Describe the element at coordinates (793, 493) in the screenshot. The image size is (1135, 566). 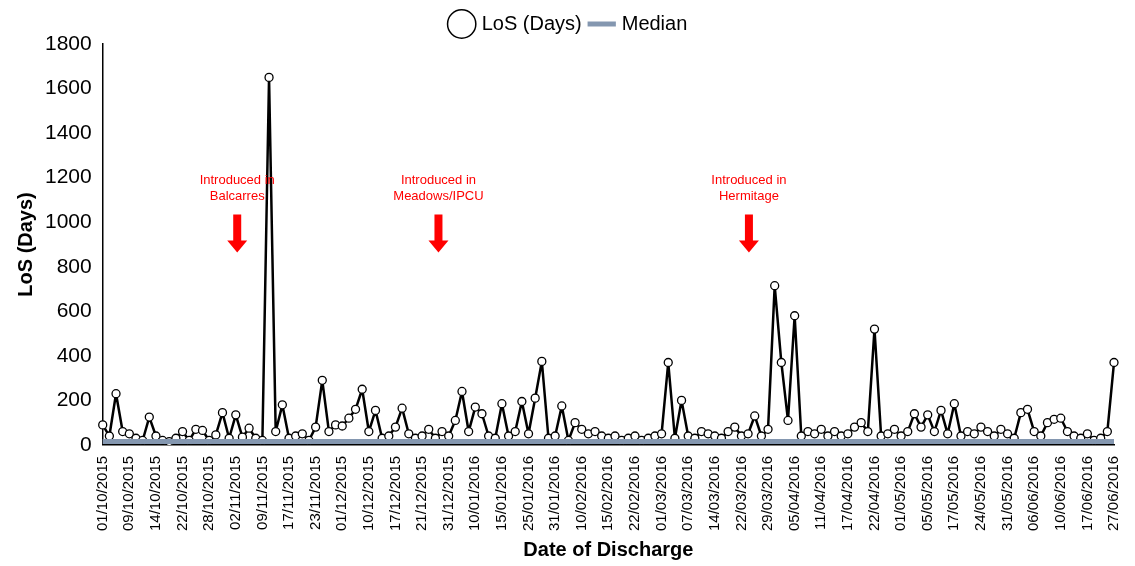
I see `x-tick-label: 05/04/2016` at that location.